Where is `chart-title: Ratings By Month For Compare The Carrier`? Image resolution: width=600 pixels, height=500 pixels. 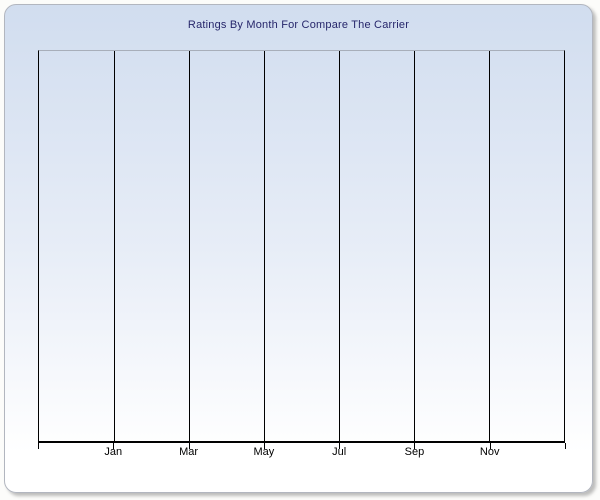 chart-title: Ratings By Month For Compare The Carrier is located at coordinates (298, 25).